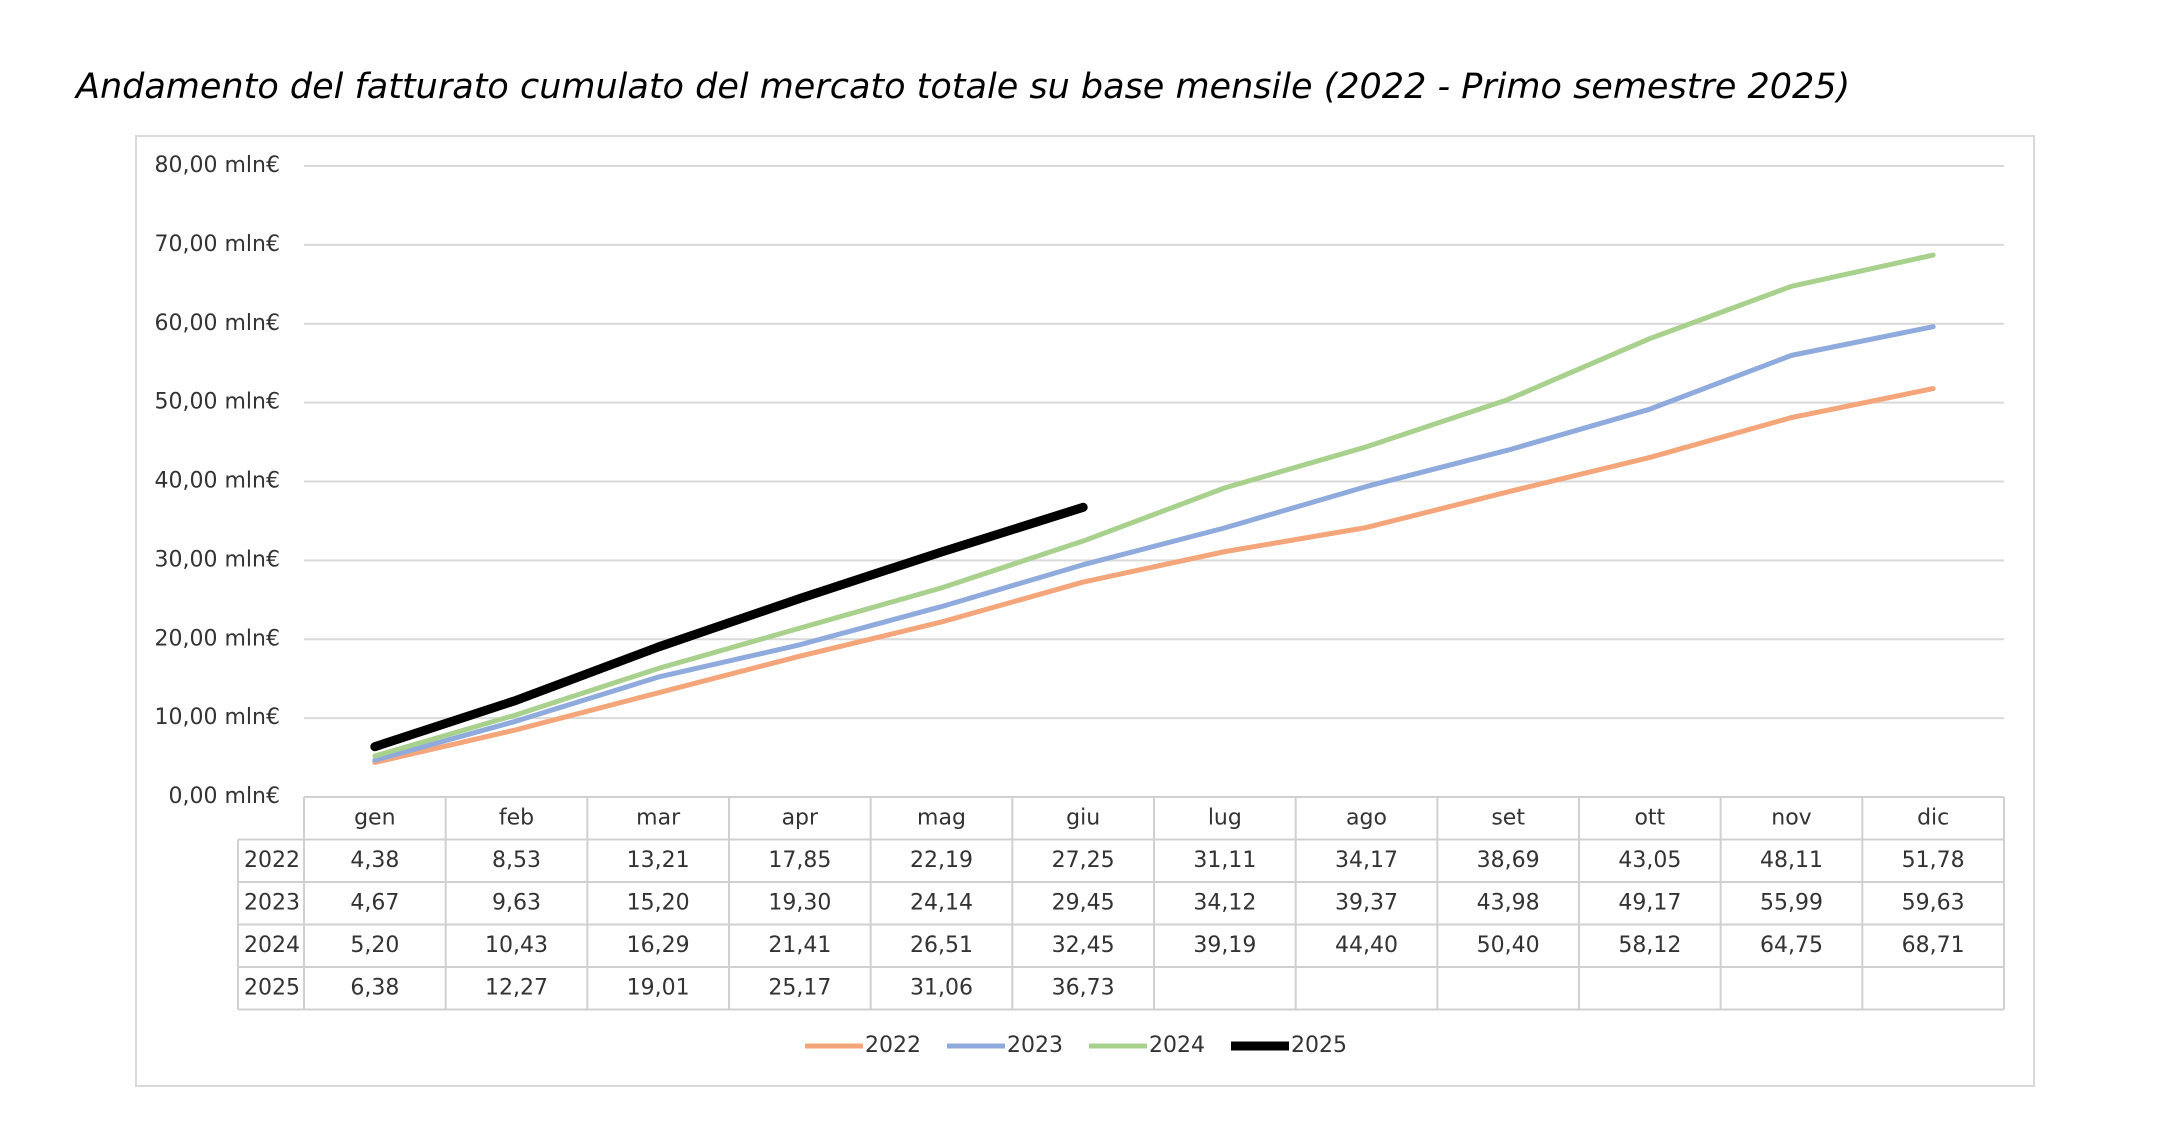  What do you see at coordinates (217, 638) in the screenshot?
I see `y-tick-label: 20,00 mln€` at bounding box center [217, 638].